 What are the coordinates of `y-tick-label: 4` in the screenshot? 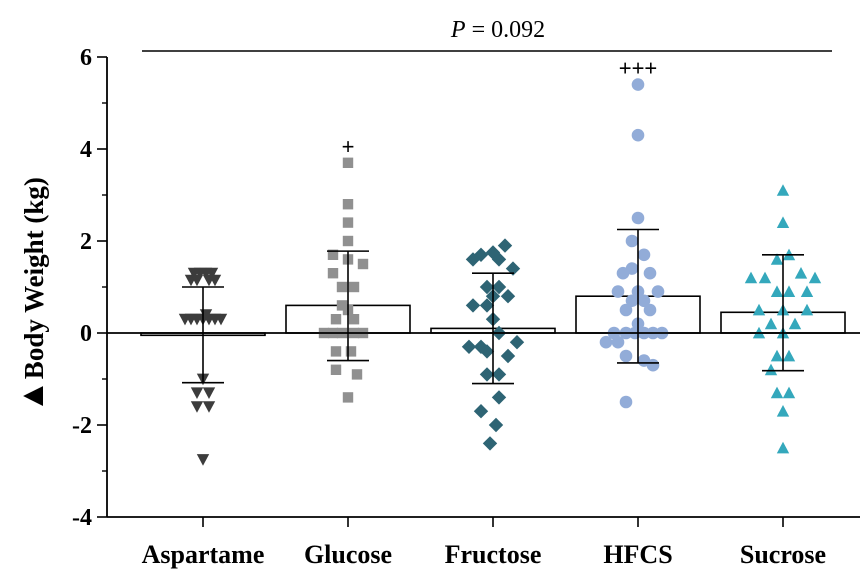 It's located at (86, 150).